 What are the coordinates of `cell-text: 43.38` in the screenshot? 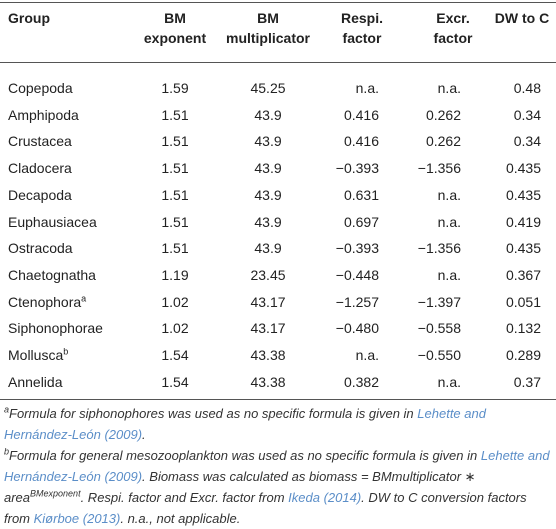 It's located at (268, 355).